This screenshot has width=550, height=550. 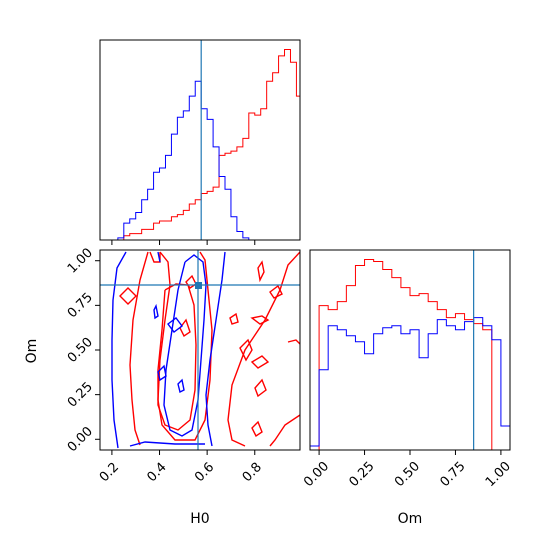 I want to click on contour-series-blue, so click(x=168, y=350).